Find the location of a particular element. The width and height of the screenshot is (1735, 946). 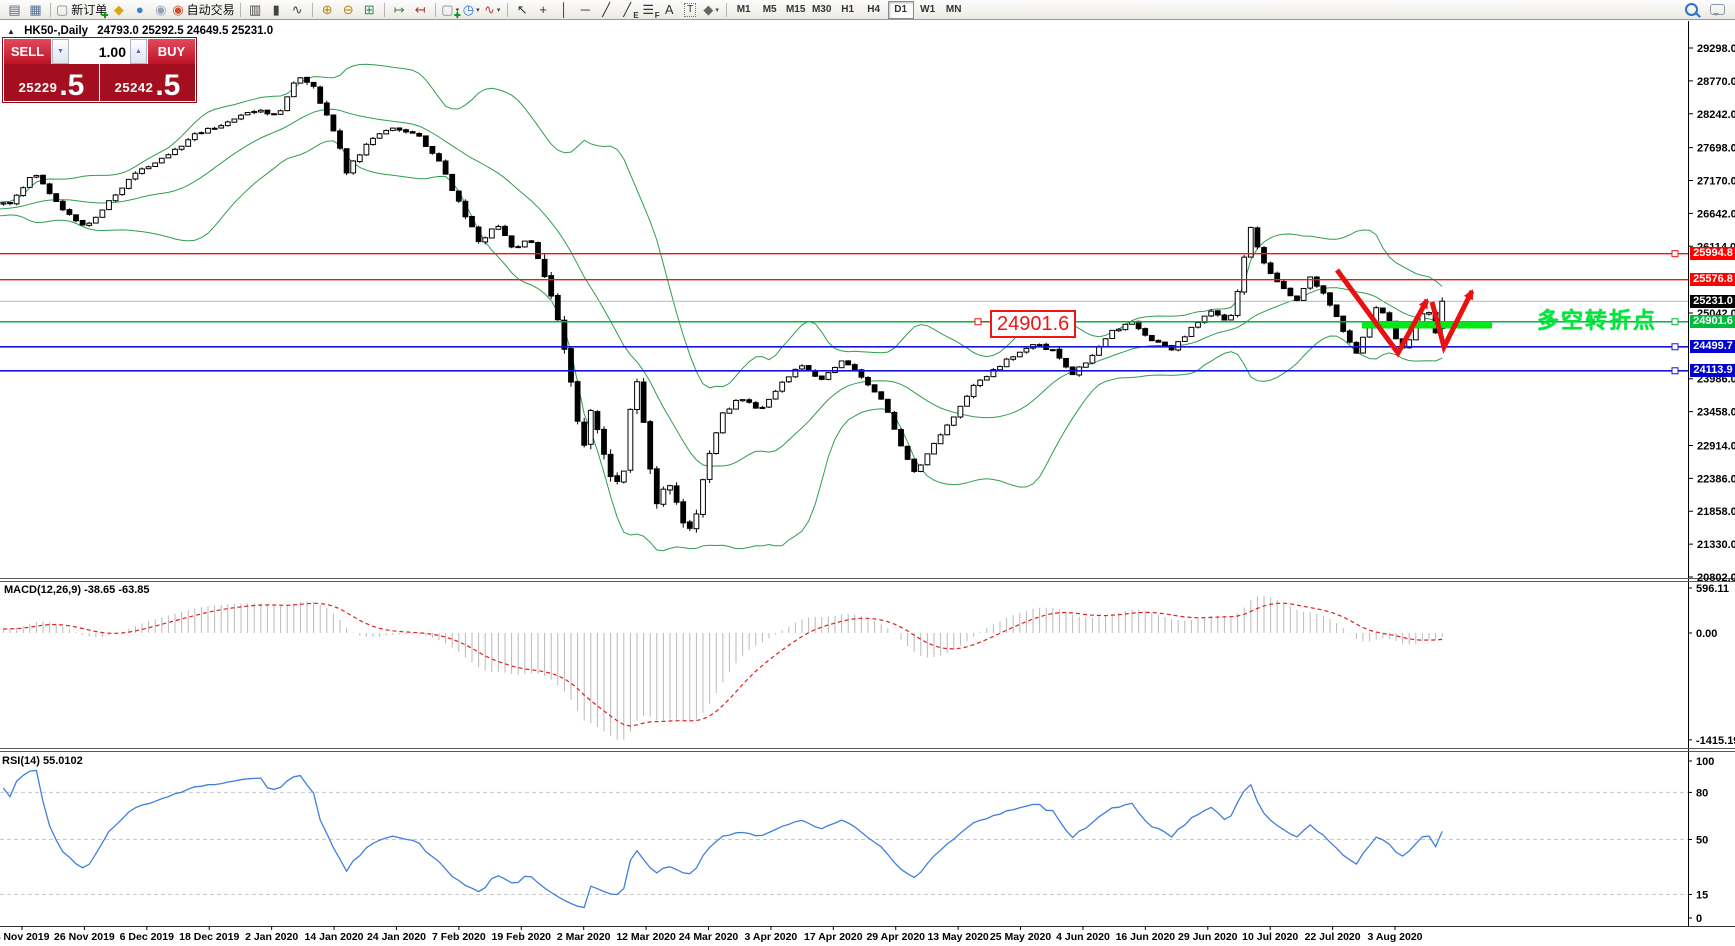

volume-increase-button: ▲ is located at coordinates (138, 51).